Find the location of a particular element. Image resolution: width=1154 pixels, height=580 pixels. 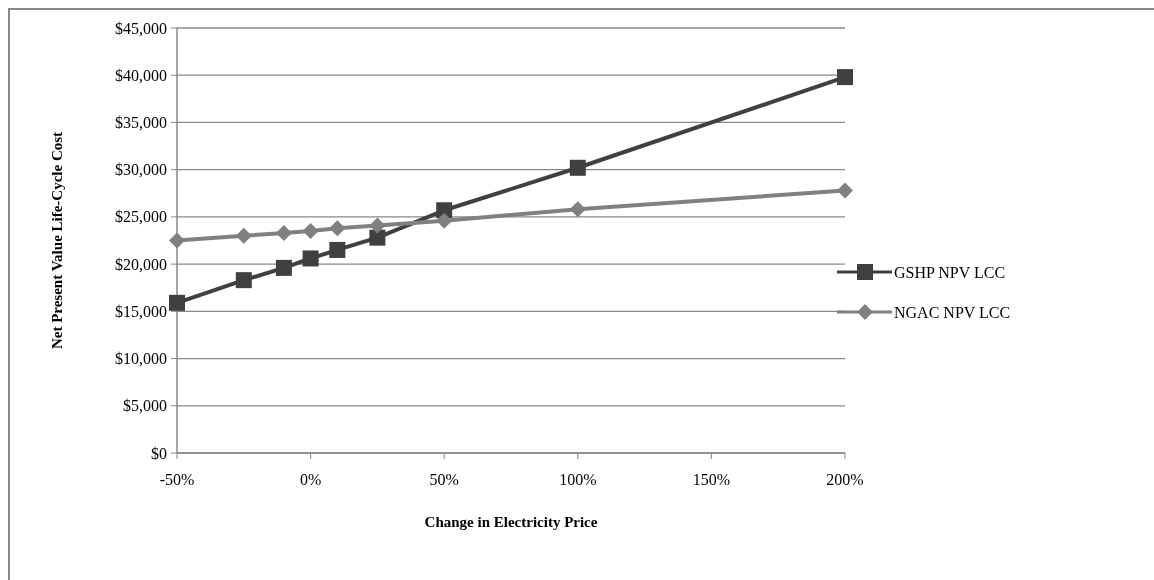

y-tick-label: $35,000 is located at coordinates (141, 123).